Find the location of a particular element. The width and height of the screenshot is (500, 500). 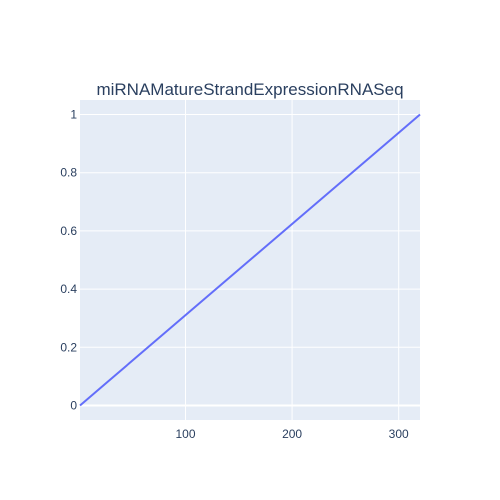

x-tick-label: 300 is located at coordinates (399, 434).